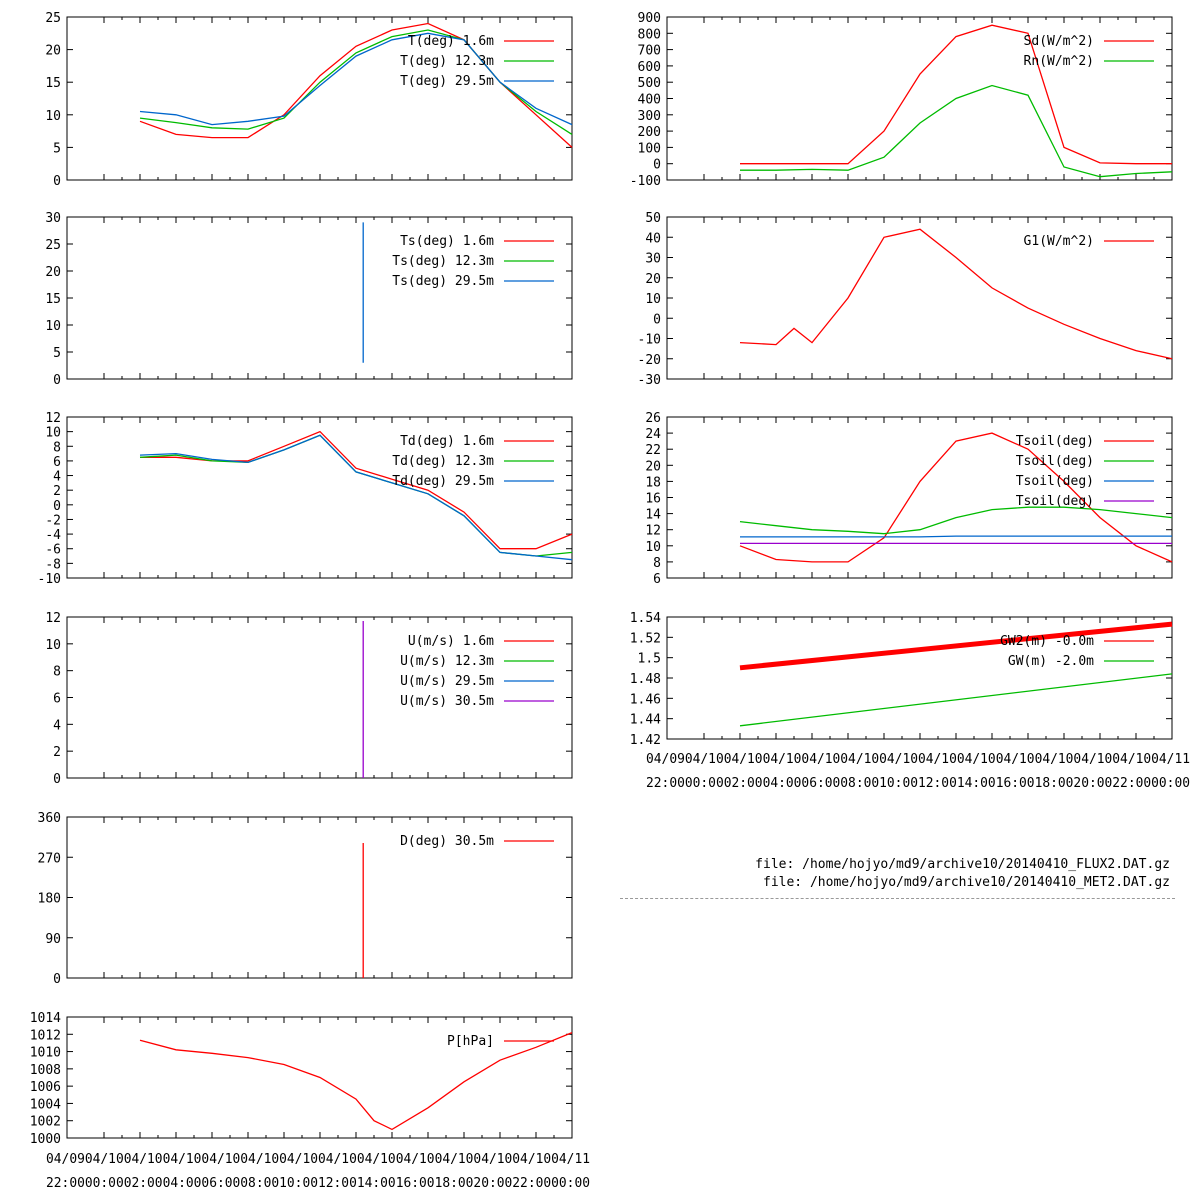  Describe the element at coordinates (53, 939) in the screenshot. I see `y-tick-label: 90` at that location.